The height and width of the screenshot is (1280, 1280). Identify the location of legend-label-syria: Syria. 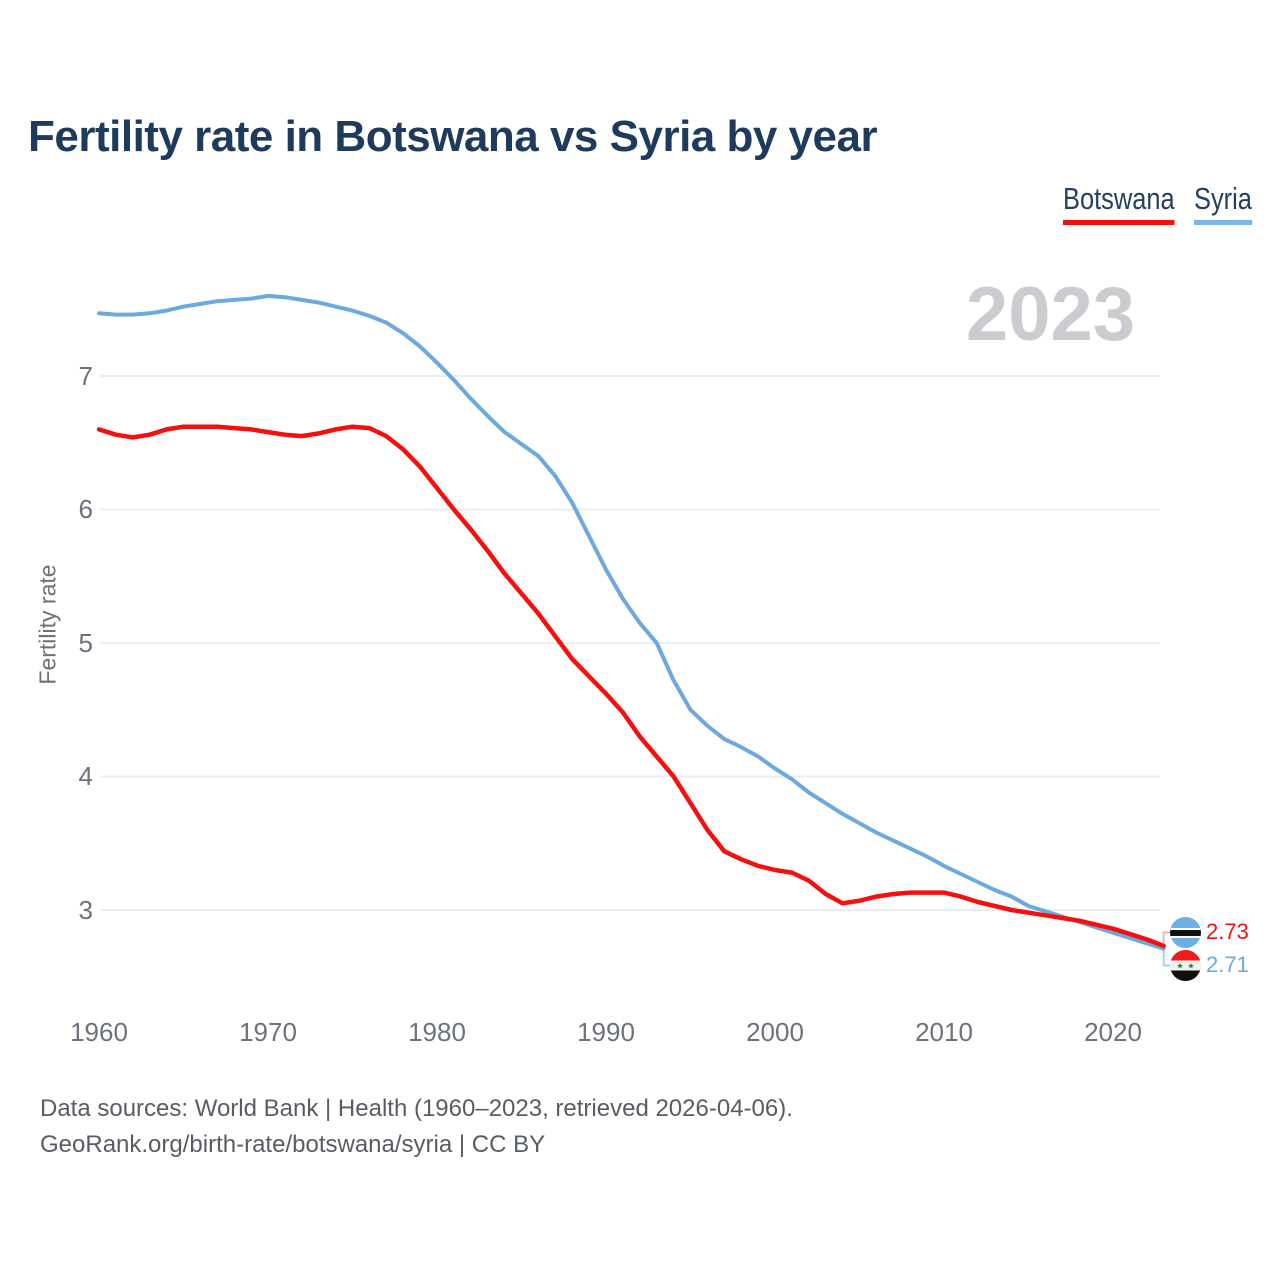
(1223, 198).